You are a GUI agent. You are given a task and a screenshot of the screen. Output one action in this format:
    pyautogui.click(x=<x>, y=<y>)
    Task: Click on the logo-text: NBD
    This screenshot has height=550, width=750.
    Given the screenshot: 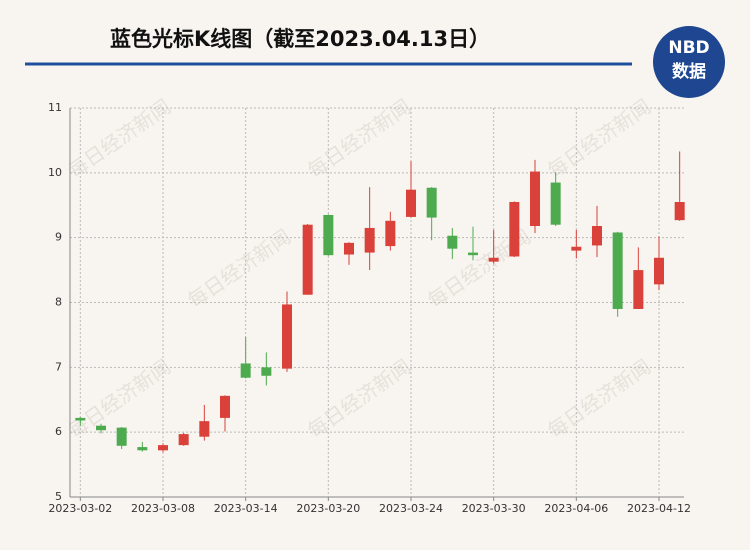 What is the action you would take?
    pyautogui.click(x=688, y=48)
    